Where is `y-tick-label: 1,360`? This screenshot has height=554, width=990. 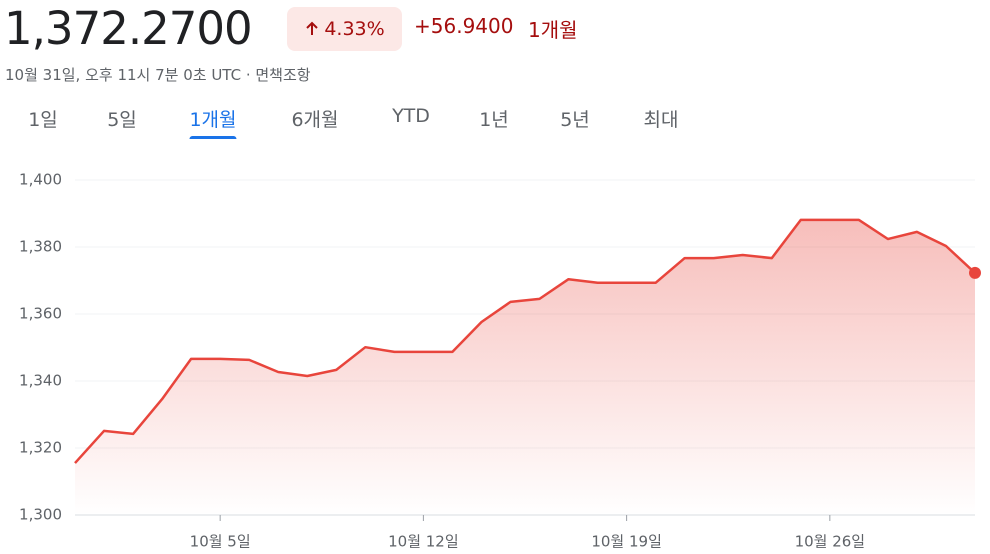
y-tick-label: 1,360 is located at coordinates (40, 314).